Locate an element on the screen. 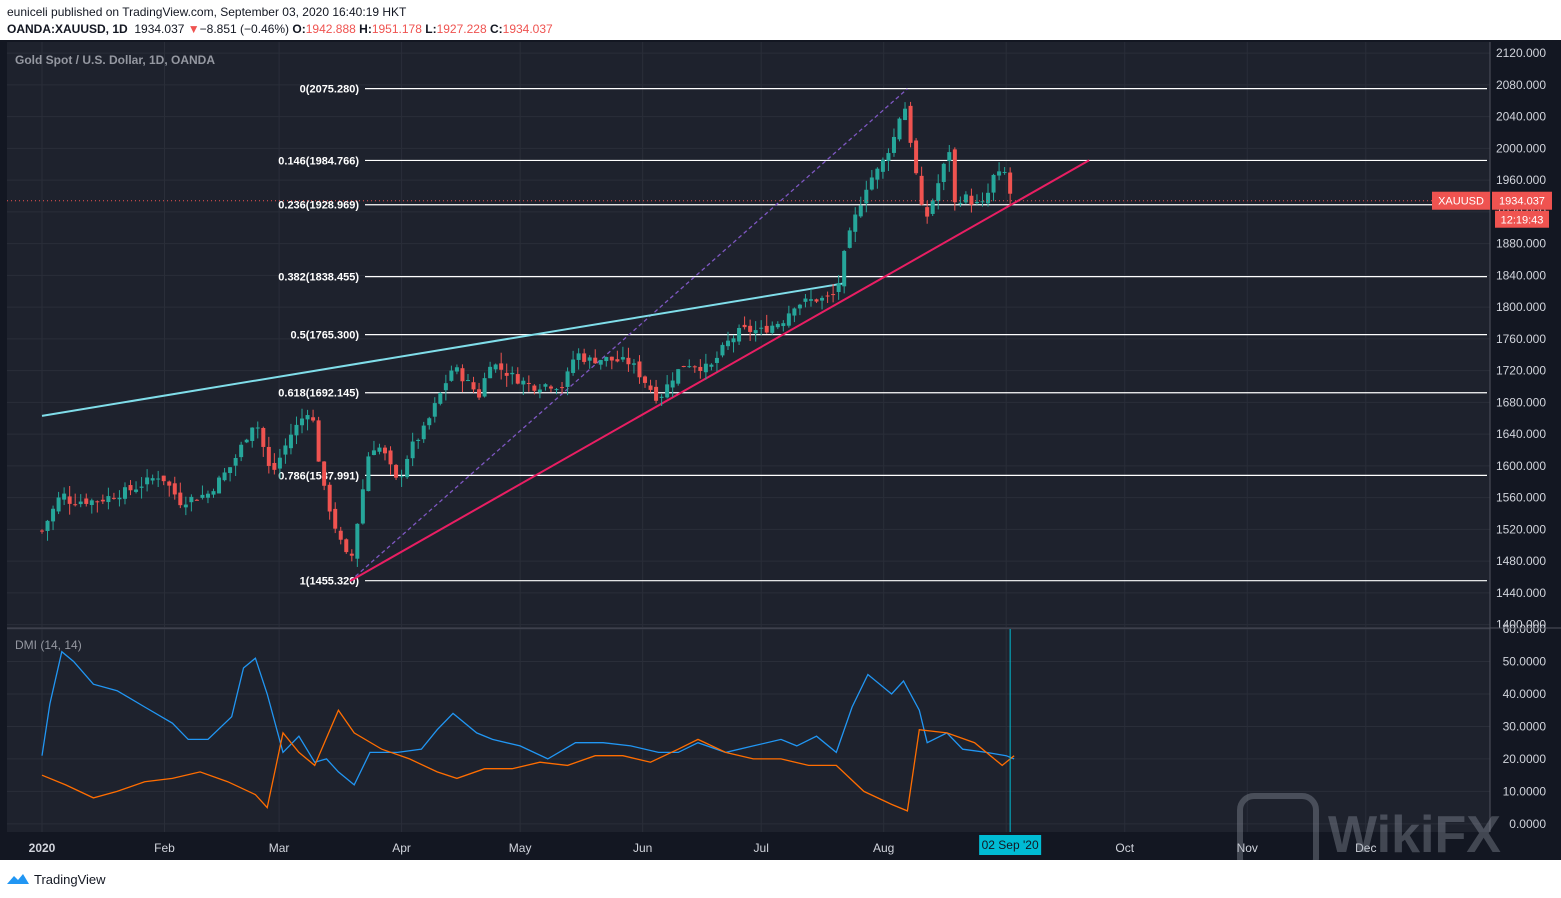  fib-level-label: 0.146(1984.766) is located at coordinates (318, 161).